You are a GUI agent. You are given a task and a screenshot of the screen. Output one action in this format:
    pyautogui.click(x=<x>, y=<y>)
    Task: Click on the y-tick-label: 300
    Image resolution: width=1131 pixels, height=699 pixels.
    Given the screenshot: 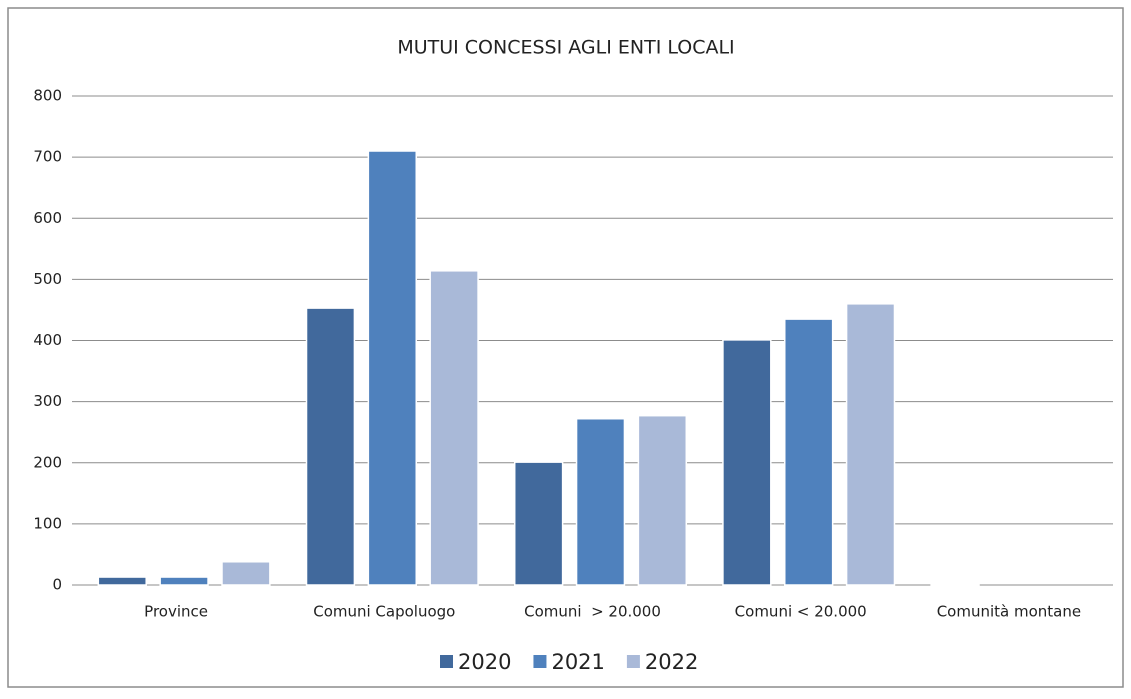 What is the action you would take?
    pyautogui.click(x=47, y=401)
    